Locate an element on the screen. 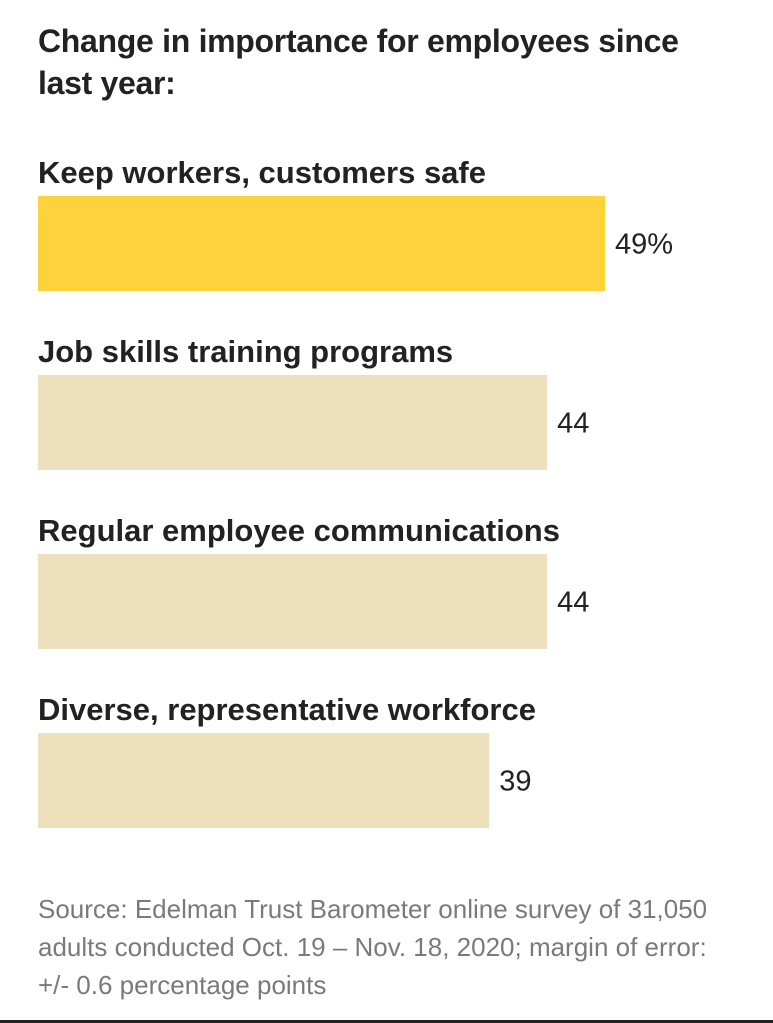 Image resolution: width=773 pixels, height=1023 pixels. category-label: Regular employee communications is located at coordinates (299, 530).